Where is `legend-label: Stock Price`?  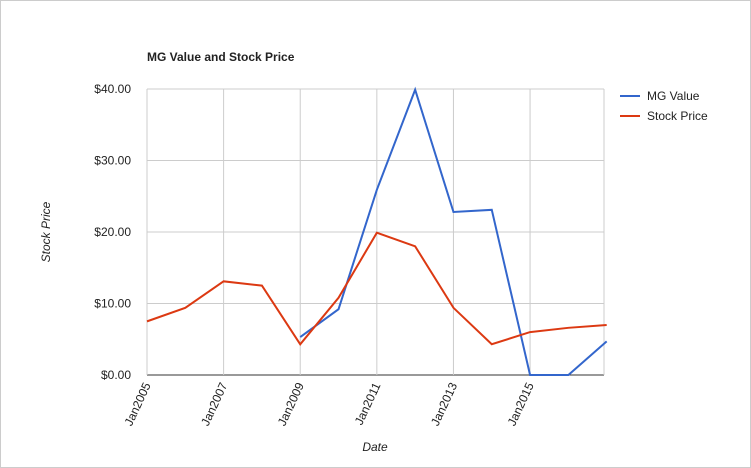 legend-label: Stock Price is located at coordinates (677, 116).